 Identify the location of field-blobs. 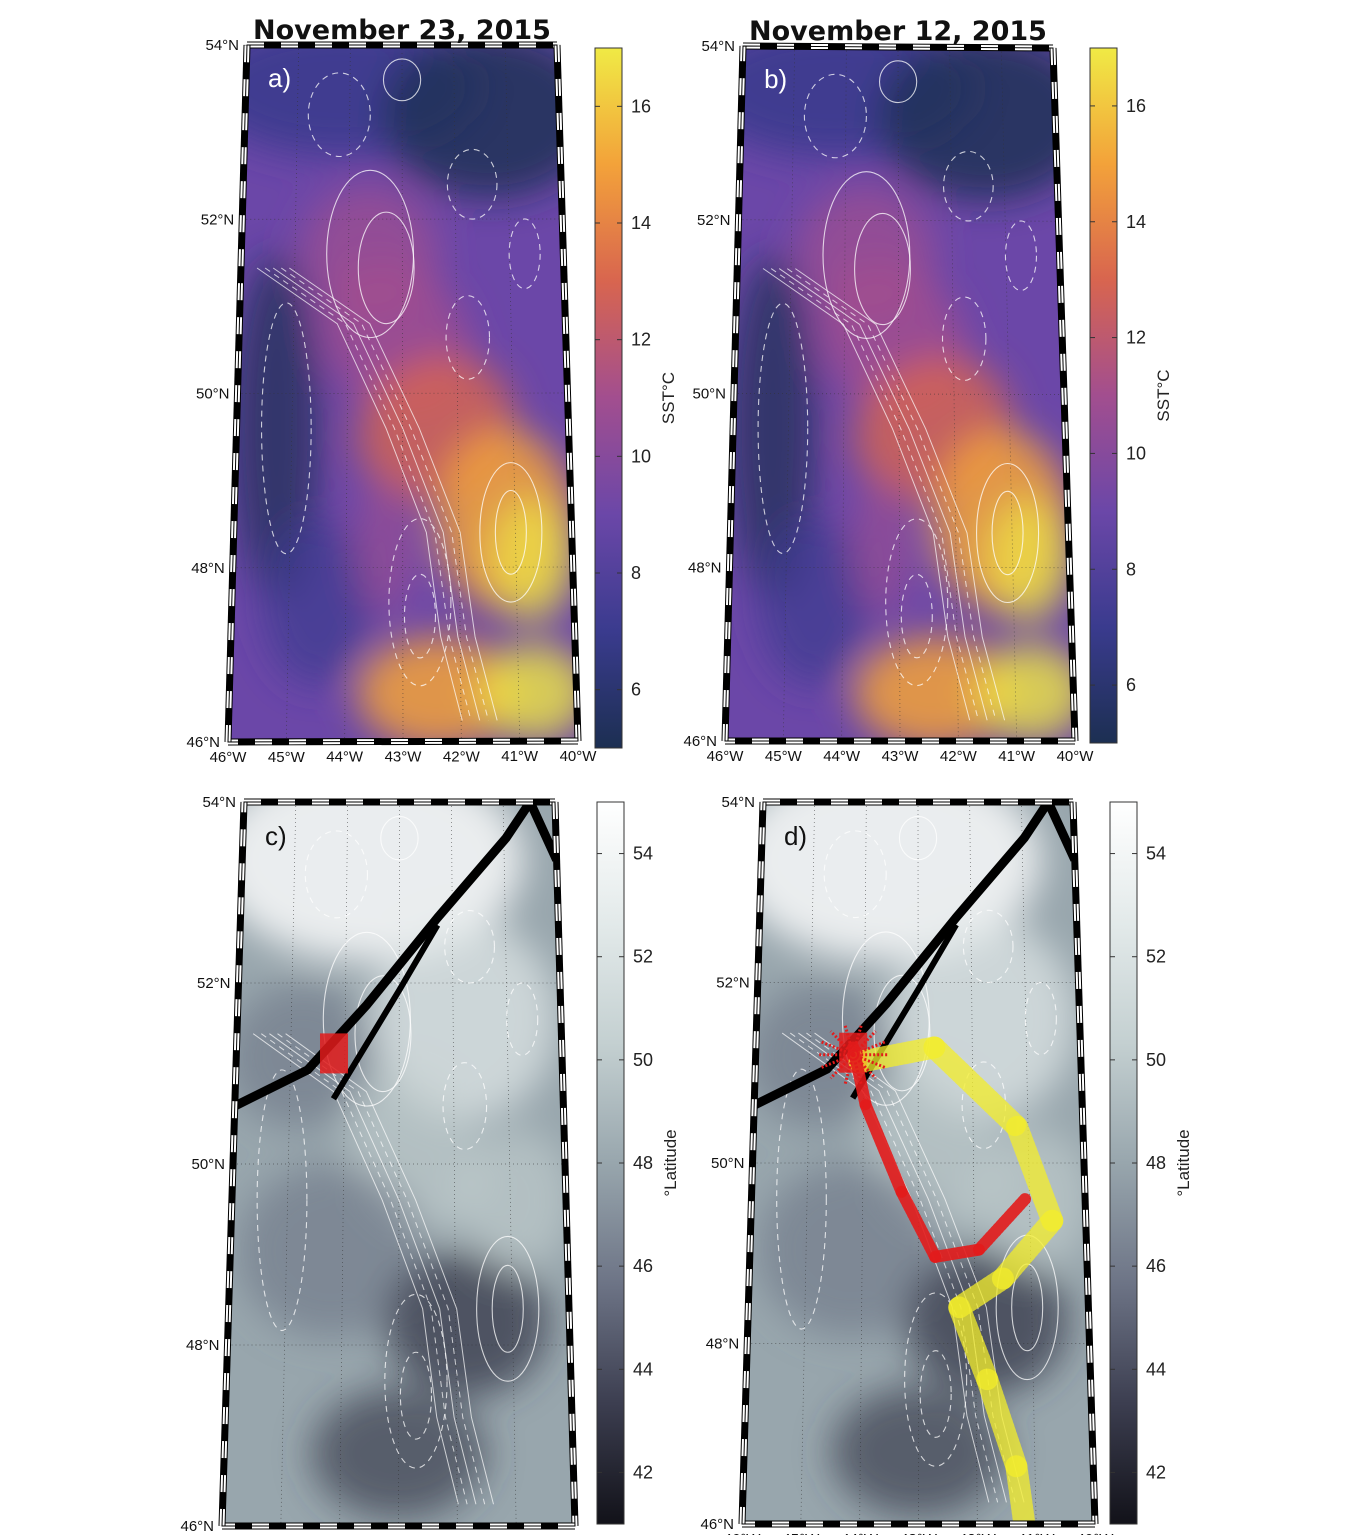
(403, 393).